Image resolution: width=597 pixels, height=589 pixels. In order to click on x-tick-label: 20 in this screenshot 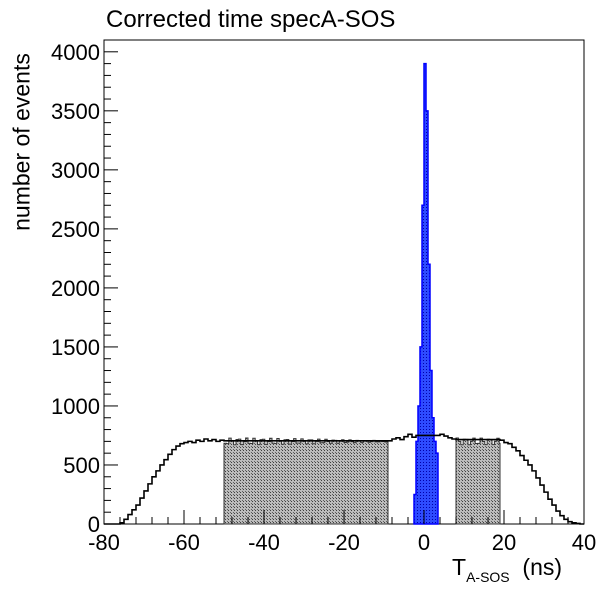, I will do `click(504, 542)`.